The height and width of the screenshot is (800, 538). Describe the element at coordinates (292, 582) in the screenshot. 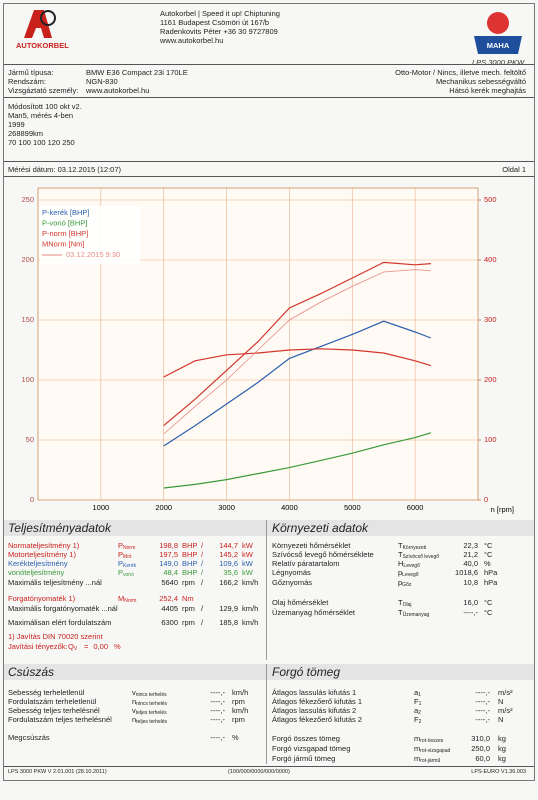

I see `row-label: Gőznyomás` at that location.